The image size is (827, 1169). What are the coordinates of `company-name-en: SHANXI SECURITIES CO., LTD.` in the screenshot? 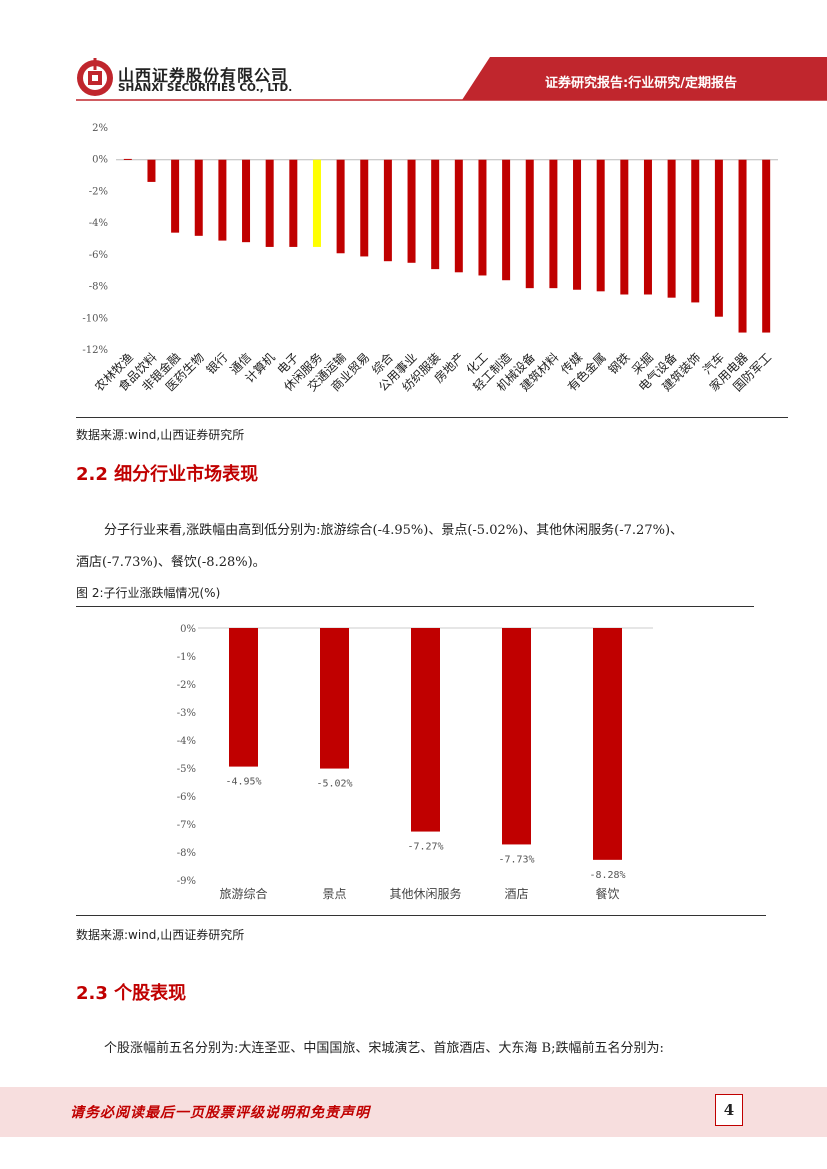 It's located at (205, 88).